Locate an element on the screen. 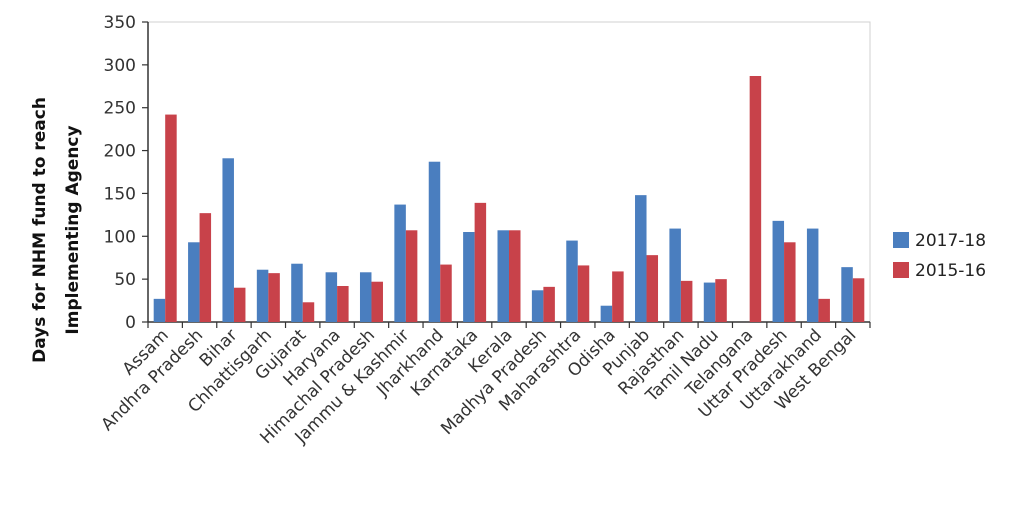 The image size is (1024, 509). y-tick-label: 0 is located at coordinates (130, 323).